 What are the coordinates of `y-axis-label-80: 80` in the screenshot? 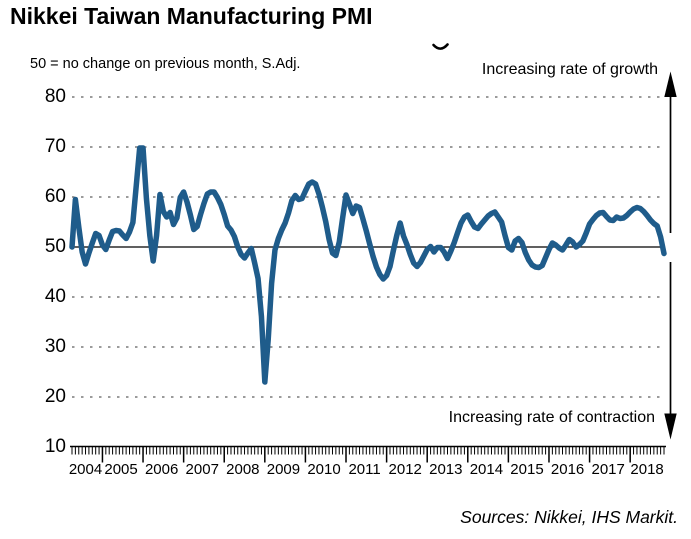 It's located at (55, 96).